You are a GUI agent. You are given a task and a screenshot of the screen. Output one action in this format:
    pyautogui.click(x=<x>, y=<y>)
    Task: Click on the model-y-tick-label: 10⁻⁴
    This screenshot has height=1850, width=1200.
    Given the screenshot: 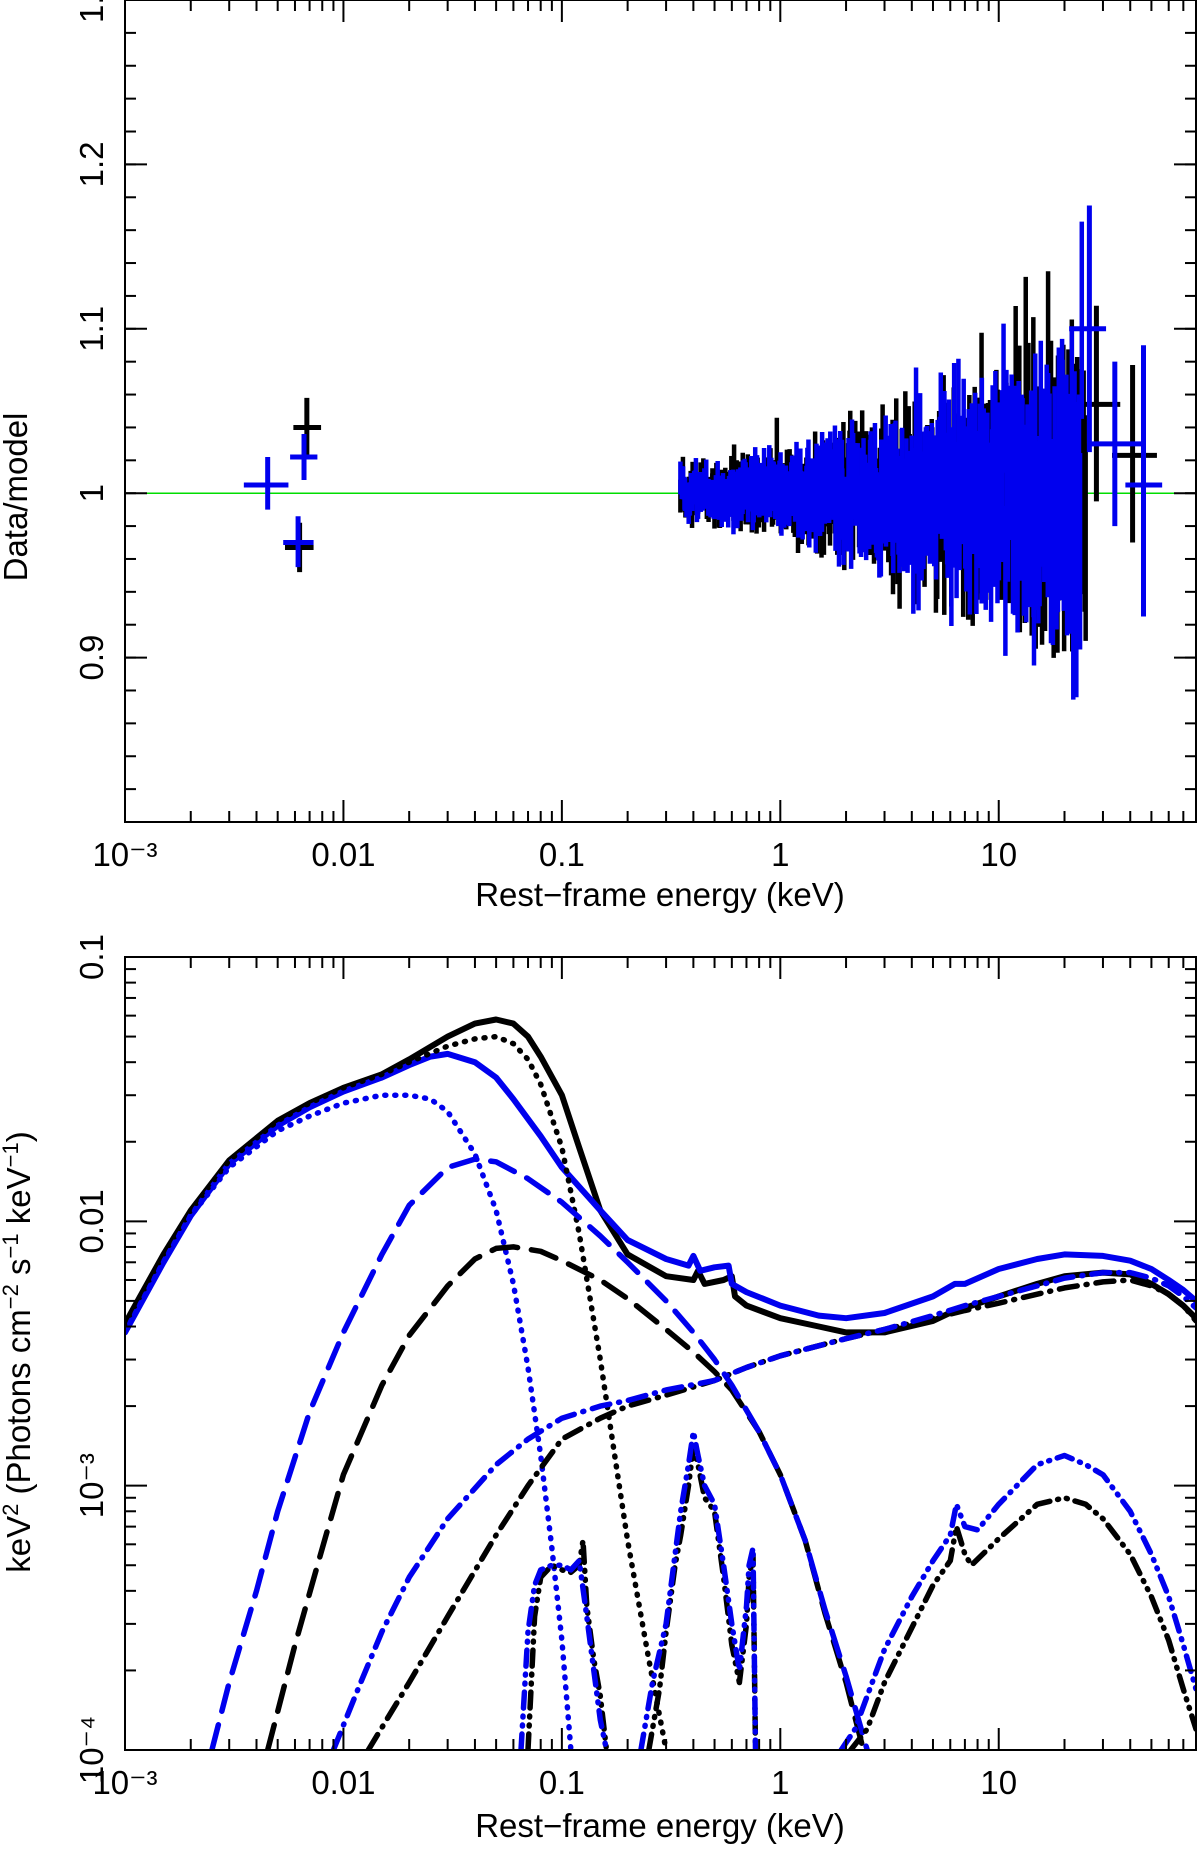 What is the action you would take?
    pyautogui.click(x=91, y=1750)
    